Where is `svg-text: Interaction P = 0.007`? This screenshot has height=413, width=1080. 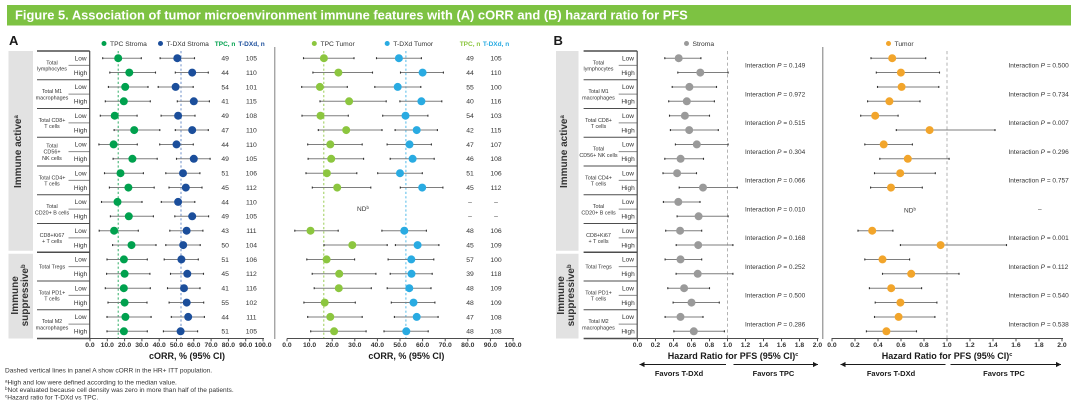
svg-text: Interaction P = 0.007 is located at coordinates (1039, 123).